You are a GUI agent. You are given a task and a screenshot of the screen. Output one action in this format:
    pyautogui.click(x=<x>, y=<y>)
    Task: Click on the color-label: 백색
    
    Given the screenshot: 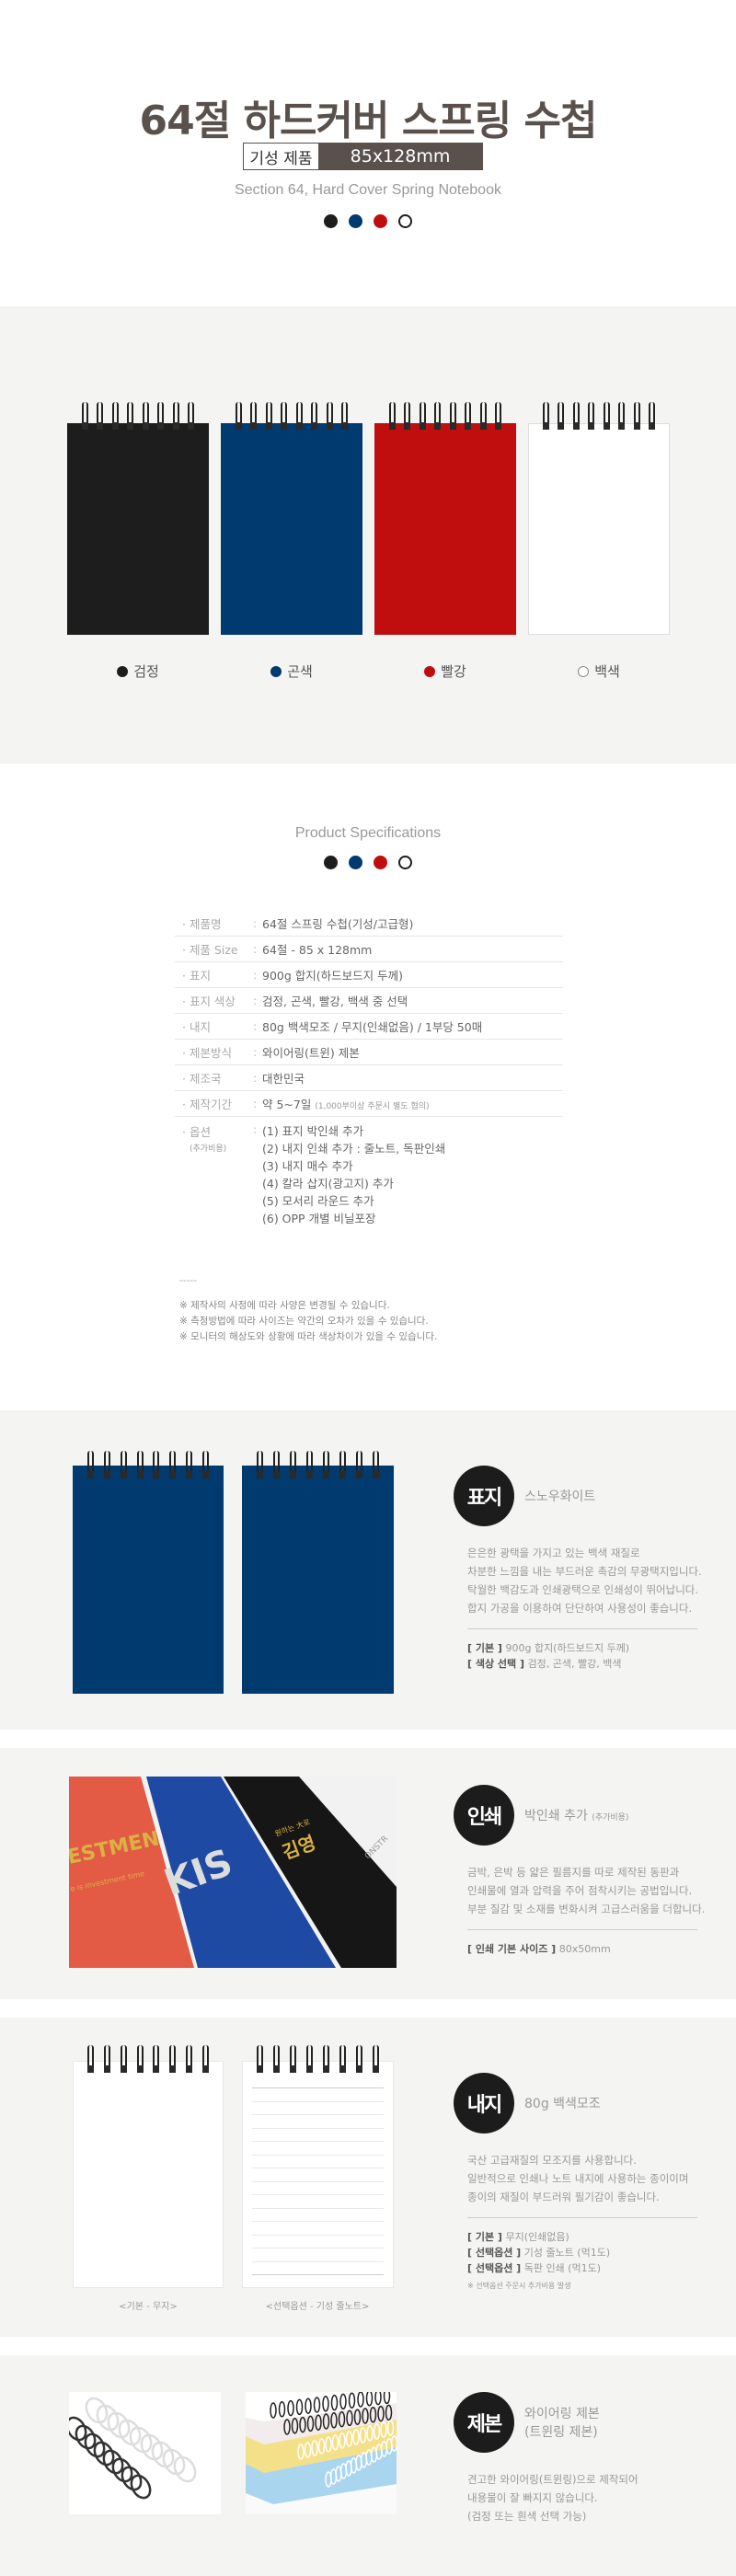 What is the action you would take?
    pyautogui.click(x=607, y=671)
    